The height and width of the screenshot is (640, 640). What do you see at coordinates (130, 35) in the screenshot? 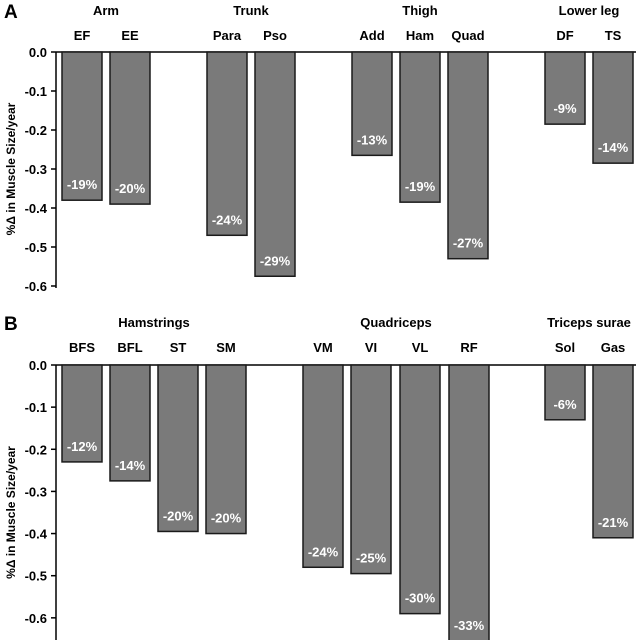
I see `category-label: EE` at bounding box center [130, 35].